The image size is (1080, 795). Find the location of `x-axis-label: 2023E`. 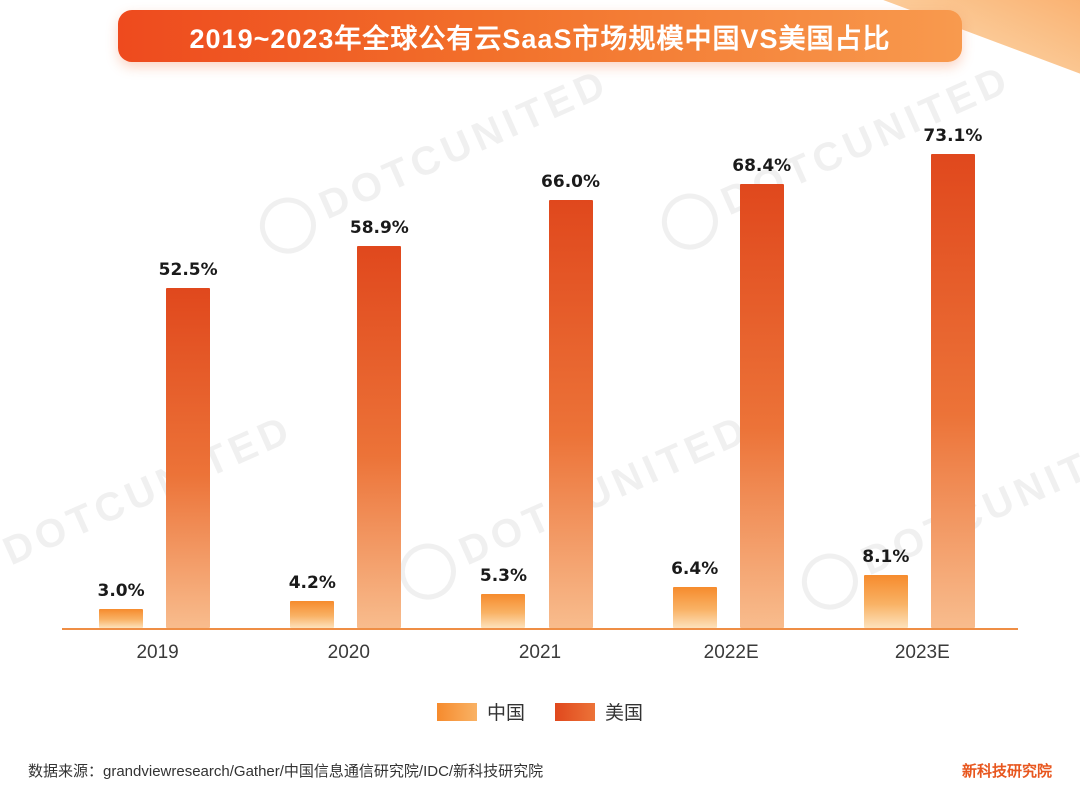

x-axis-label: 2023E is located at coordinates (922, 652).